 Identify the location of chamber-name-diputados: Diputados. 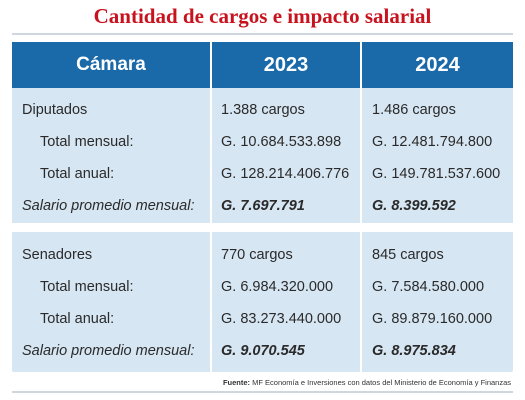
(55, 110).